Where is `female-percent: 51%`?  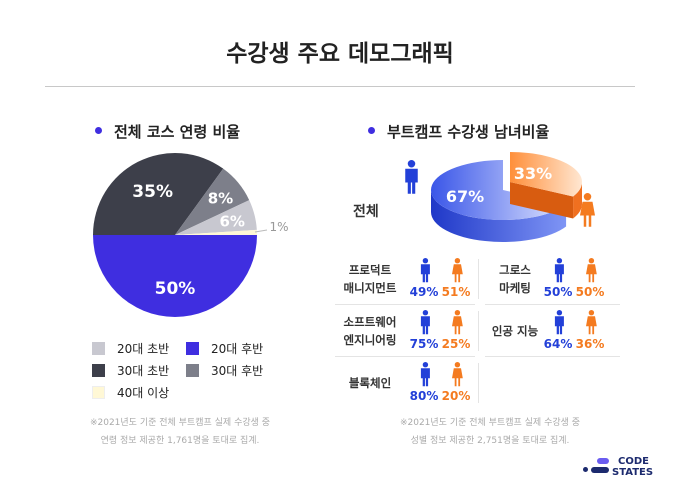 female-percent: 51% is located at coordinates (456, 292).